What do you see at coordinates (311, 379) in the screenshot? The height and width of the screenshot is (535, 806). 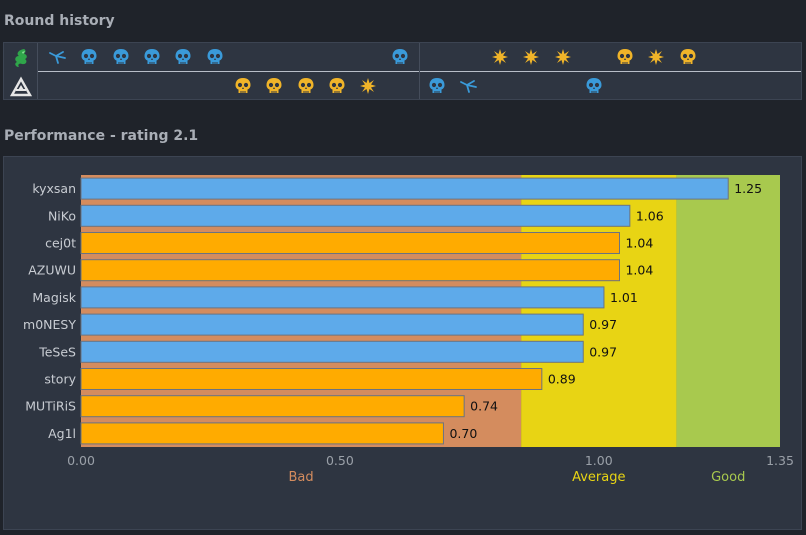 I see `bar-story` at bounding box center [311, 379].